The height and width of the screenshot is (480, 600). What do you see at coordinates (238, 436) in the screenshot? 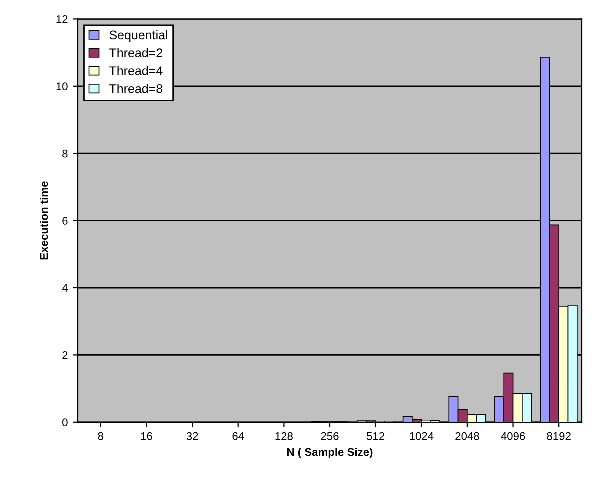
I see `x-tick-label: 64` at bounding box center [238, 436].